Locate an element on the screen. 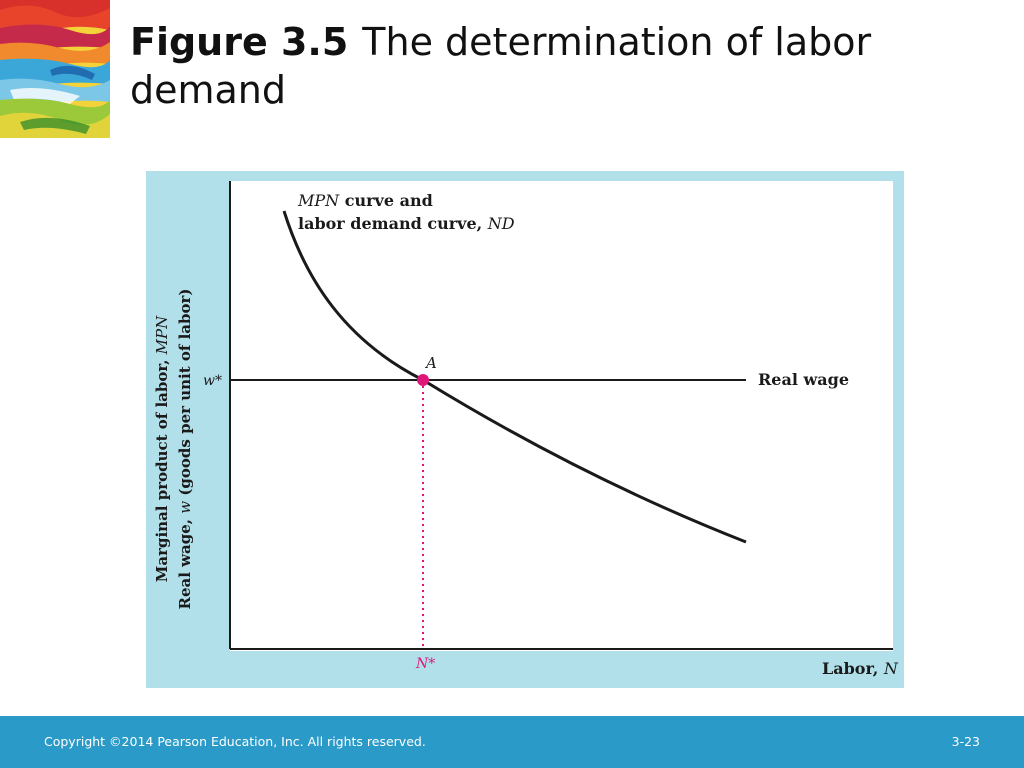  point-a-marker is located at coordinates (423, 380).